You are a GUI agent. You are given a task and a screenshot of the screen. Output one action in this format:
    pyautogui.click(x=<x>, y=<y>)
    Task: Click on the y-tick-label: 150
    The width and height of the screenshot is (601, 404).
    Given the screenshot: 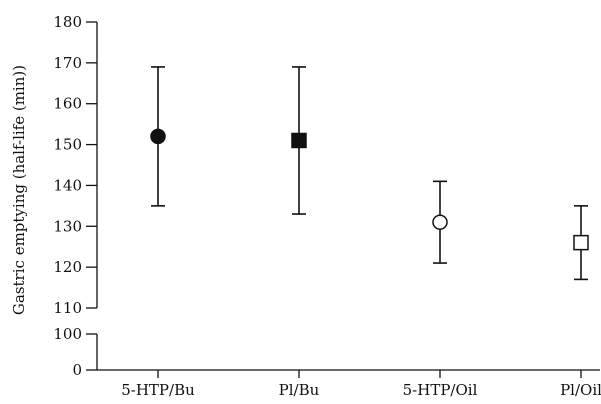 What is the action you would take?
    pyautogui.click(x=67, y=145)
    